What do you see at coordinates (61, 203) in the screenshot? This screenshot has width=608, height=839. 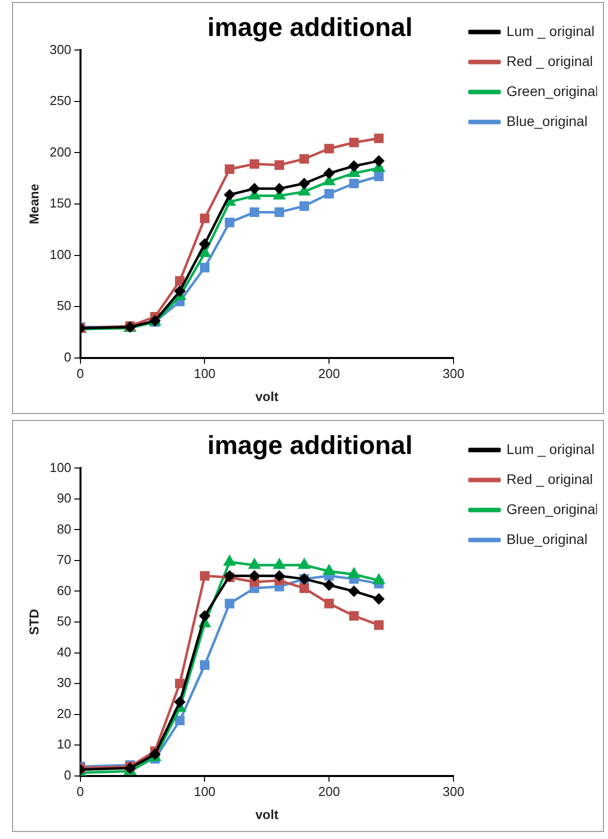 I see `y-tick-label: 150` at bounding box center [61, 203].